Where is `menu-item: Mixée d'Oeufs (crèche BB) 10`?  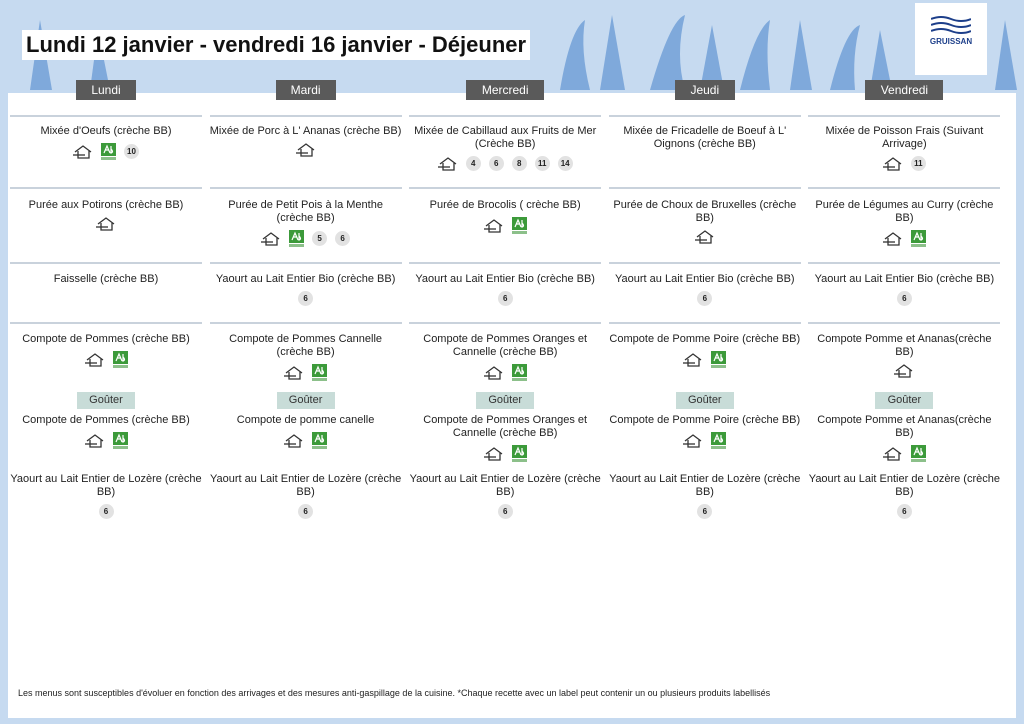
menu-item: Mixée d'Oeufs (crèche BB) 10 is located at coordinates (106, 142).